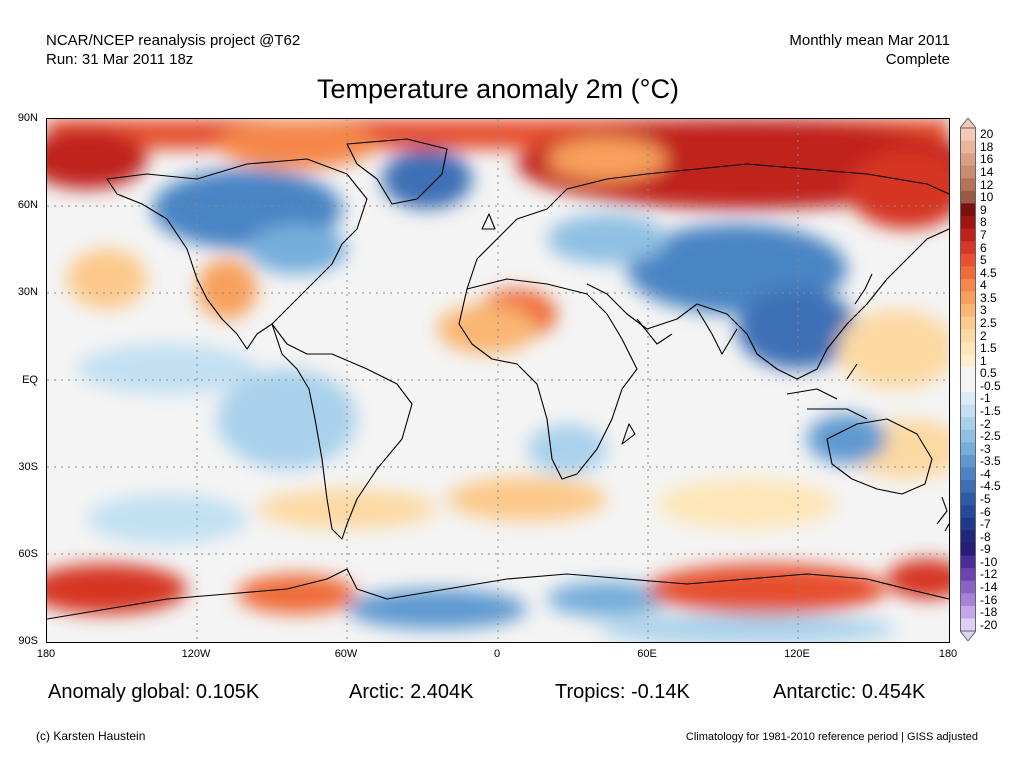 The width and height of the screenshot is (1024, 768). Describe the element at coordinates (989, 561) in the screenshot. I see `colorbar-label: -10` at that location.